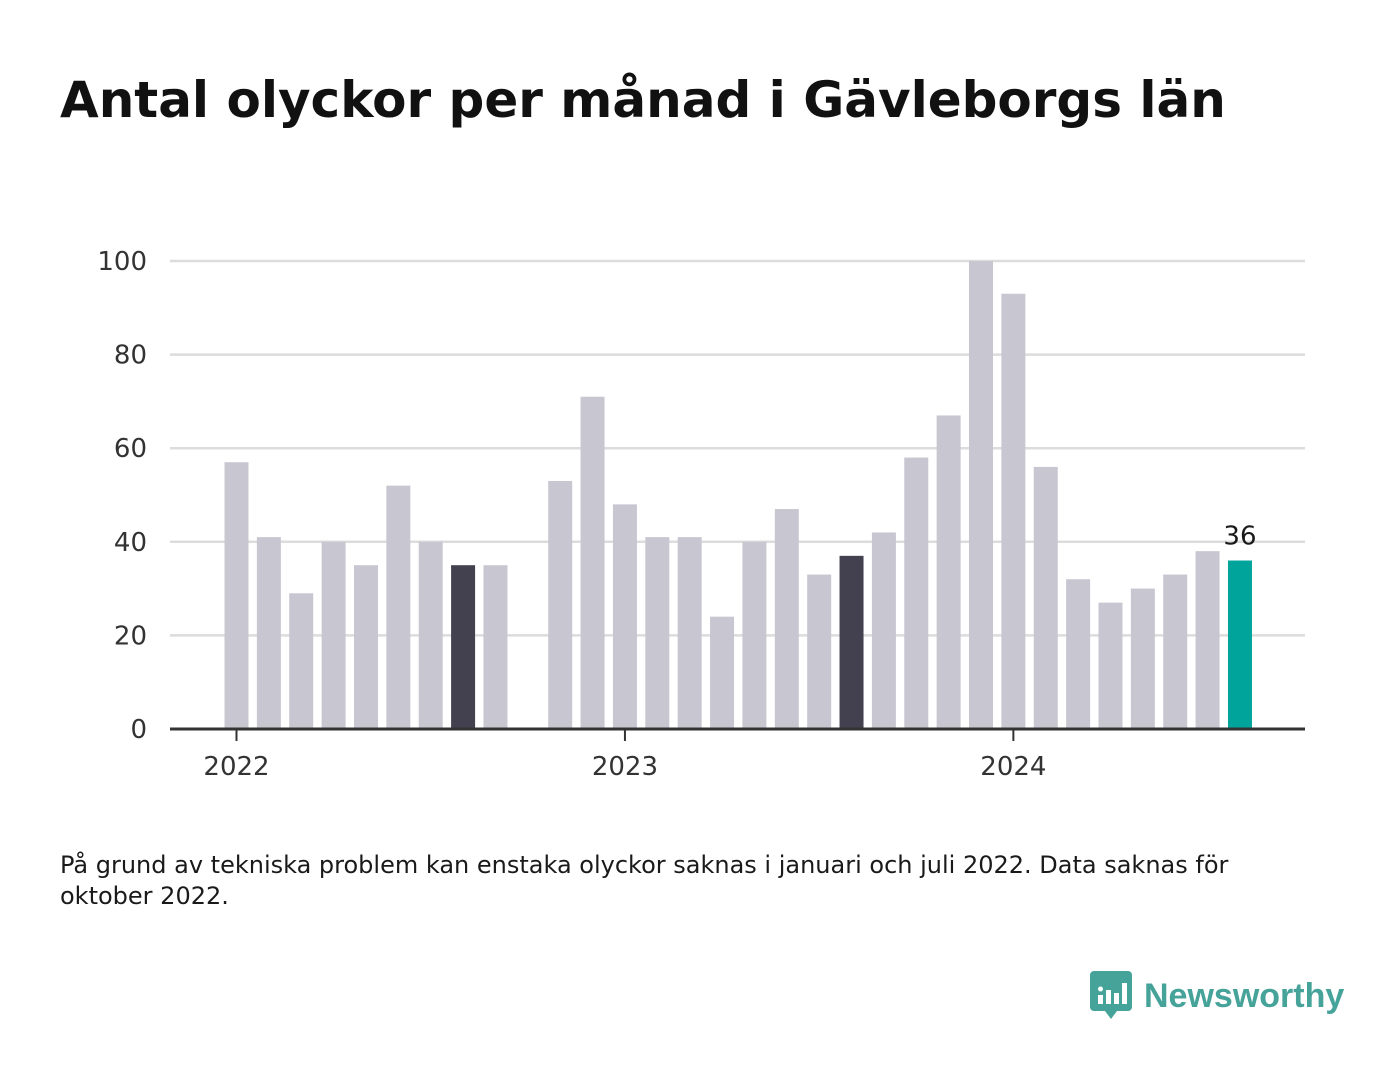  Describe the element at coordinates (625, 767) in the screenshot. I see `x-tick-label: 2023` at that location.